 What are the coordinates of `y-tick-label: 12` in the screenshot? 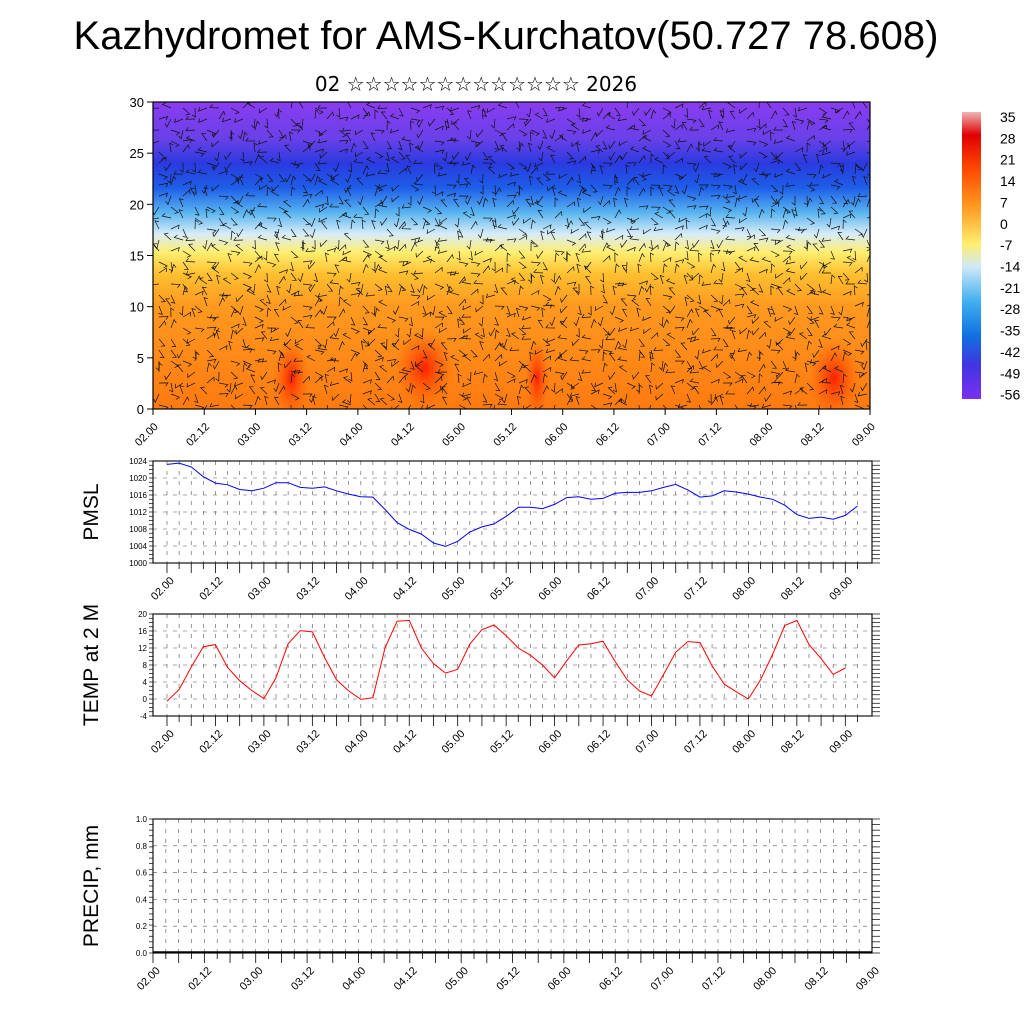 It's located at (142, 648).